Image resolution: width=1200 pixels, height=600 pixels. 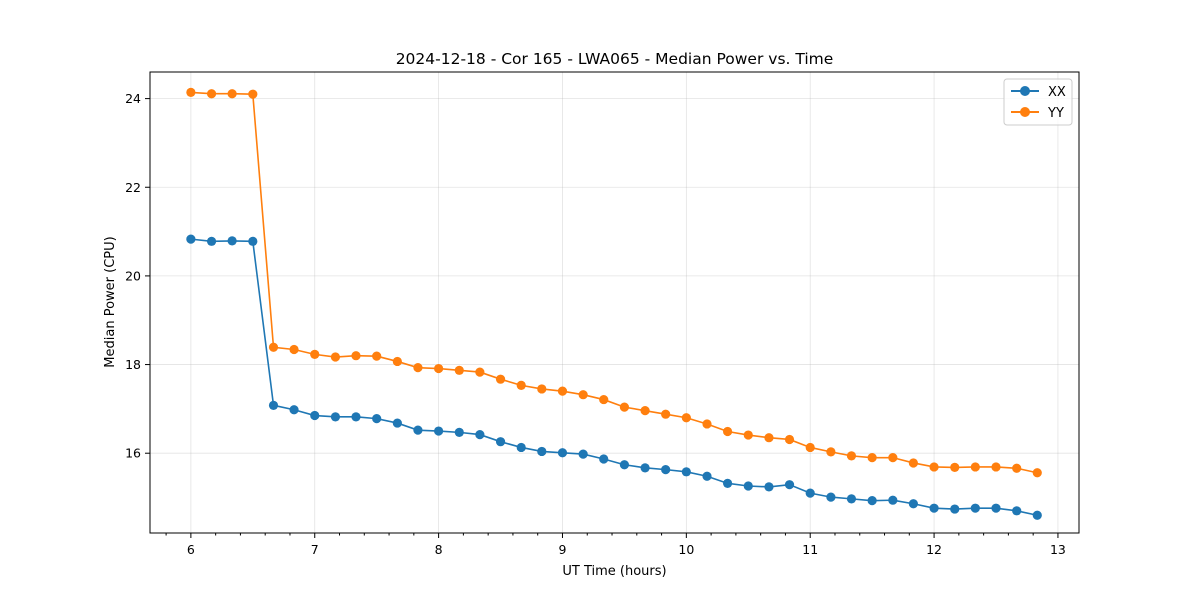 I want to click on x-tick-label: 11, so click(x=810, y=549).